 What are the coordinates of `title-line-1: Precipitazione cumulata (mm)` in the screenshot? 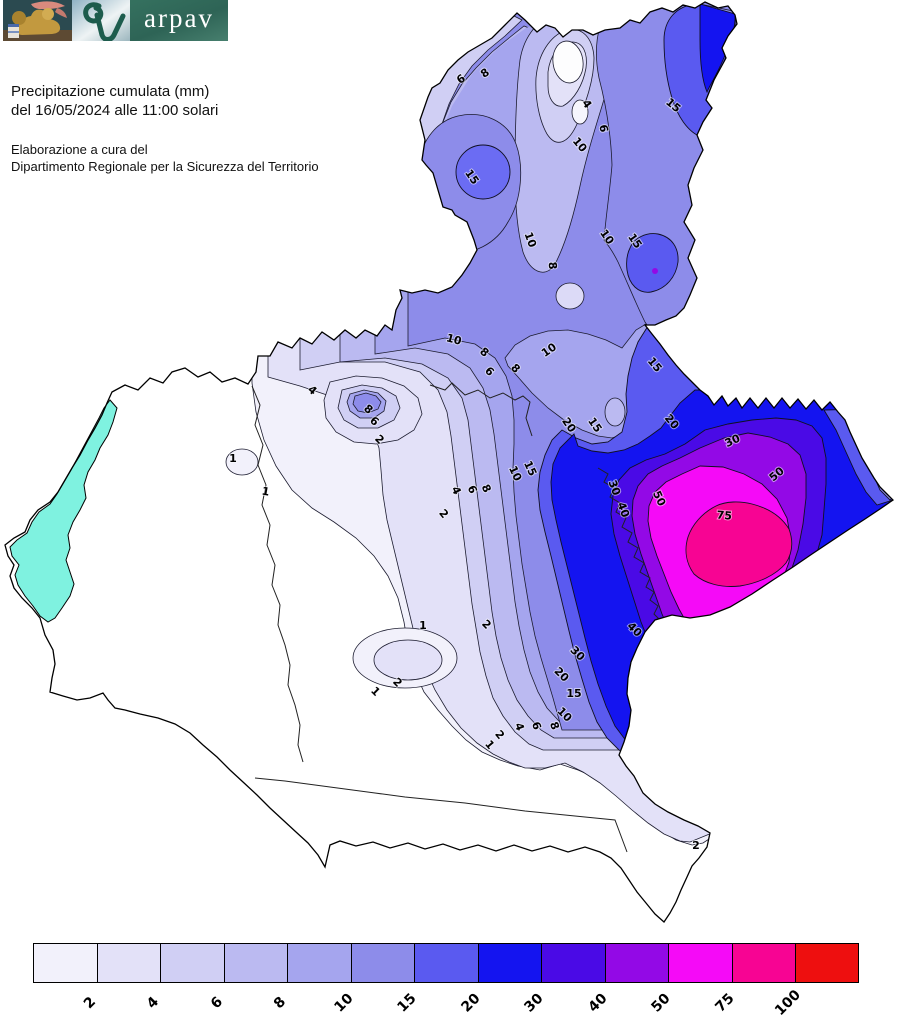 It's located at (110, 91).